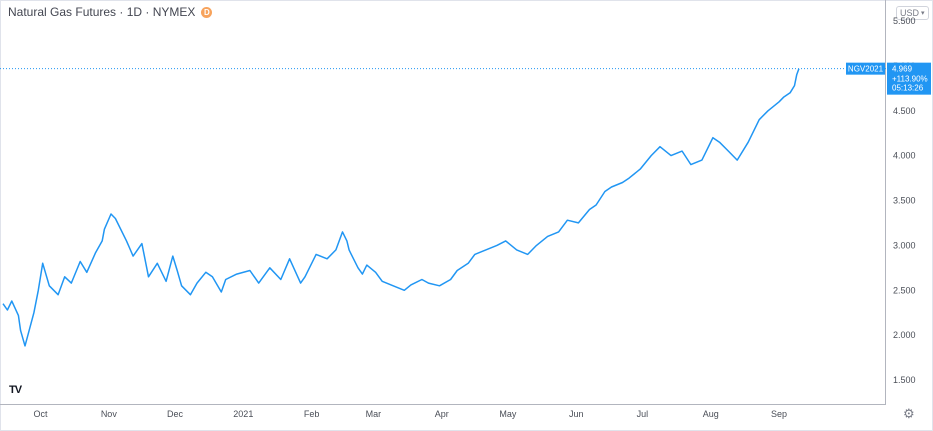  I want to click on gear-icon: ⚙, so click(909, 413).